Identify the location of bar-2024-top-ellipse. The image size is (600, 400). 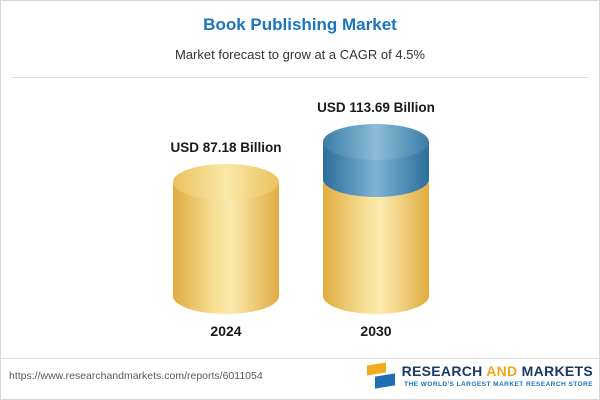
(226, 182).